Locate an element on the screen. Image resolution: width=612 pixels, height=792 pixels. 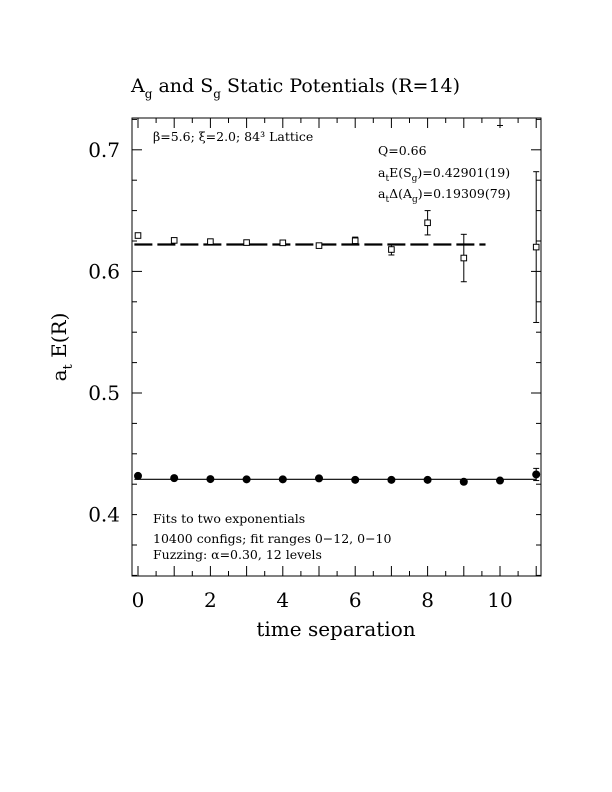
y-tick-label: 0.5 is located at coordinates (104, 393).